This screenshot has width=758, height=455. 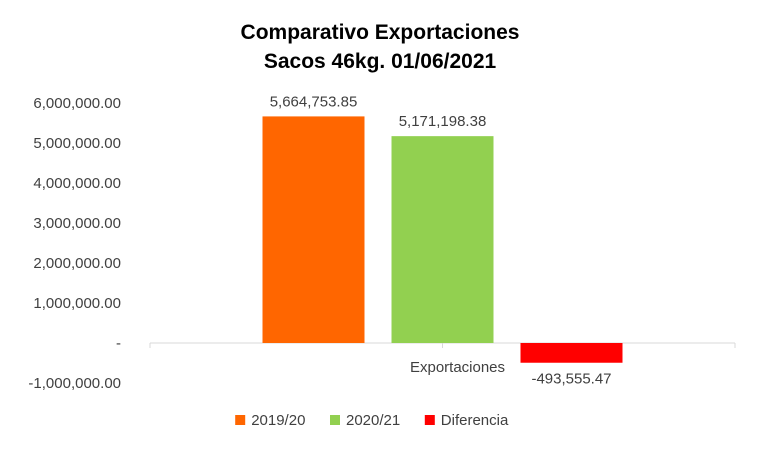 What do you see at coordinates (77, 143) in the screenshot?
I see `y-tick-label: 5,000,000.00` at bounding box center [77, 143].